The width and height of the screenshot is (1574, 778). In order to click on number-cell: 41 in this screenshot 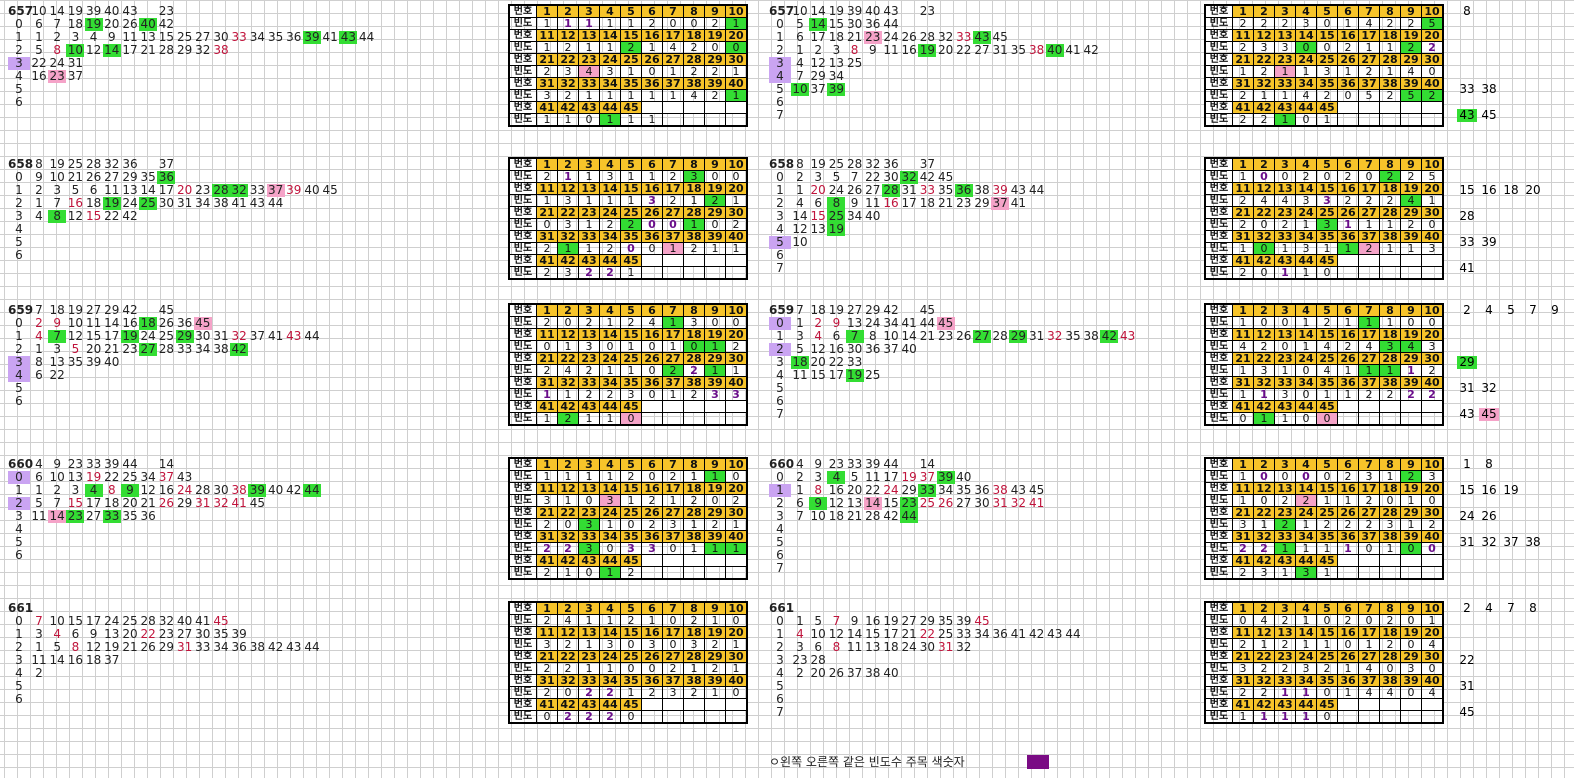, I will do `click(239, 203)`.